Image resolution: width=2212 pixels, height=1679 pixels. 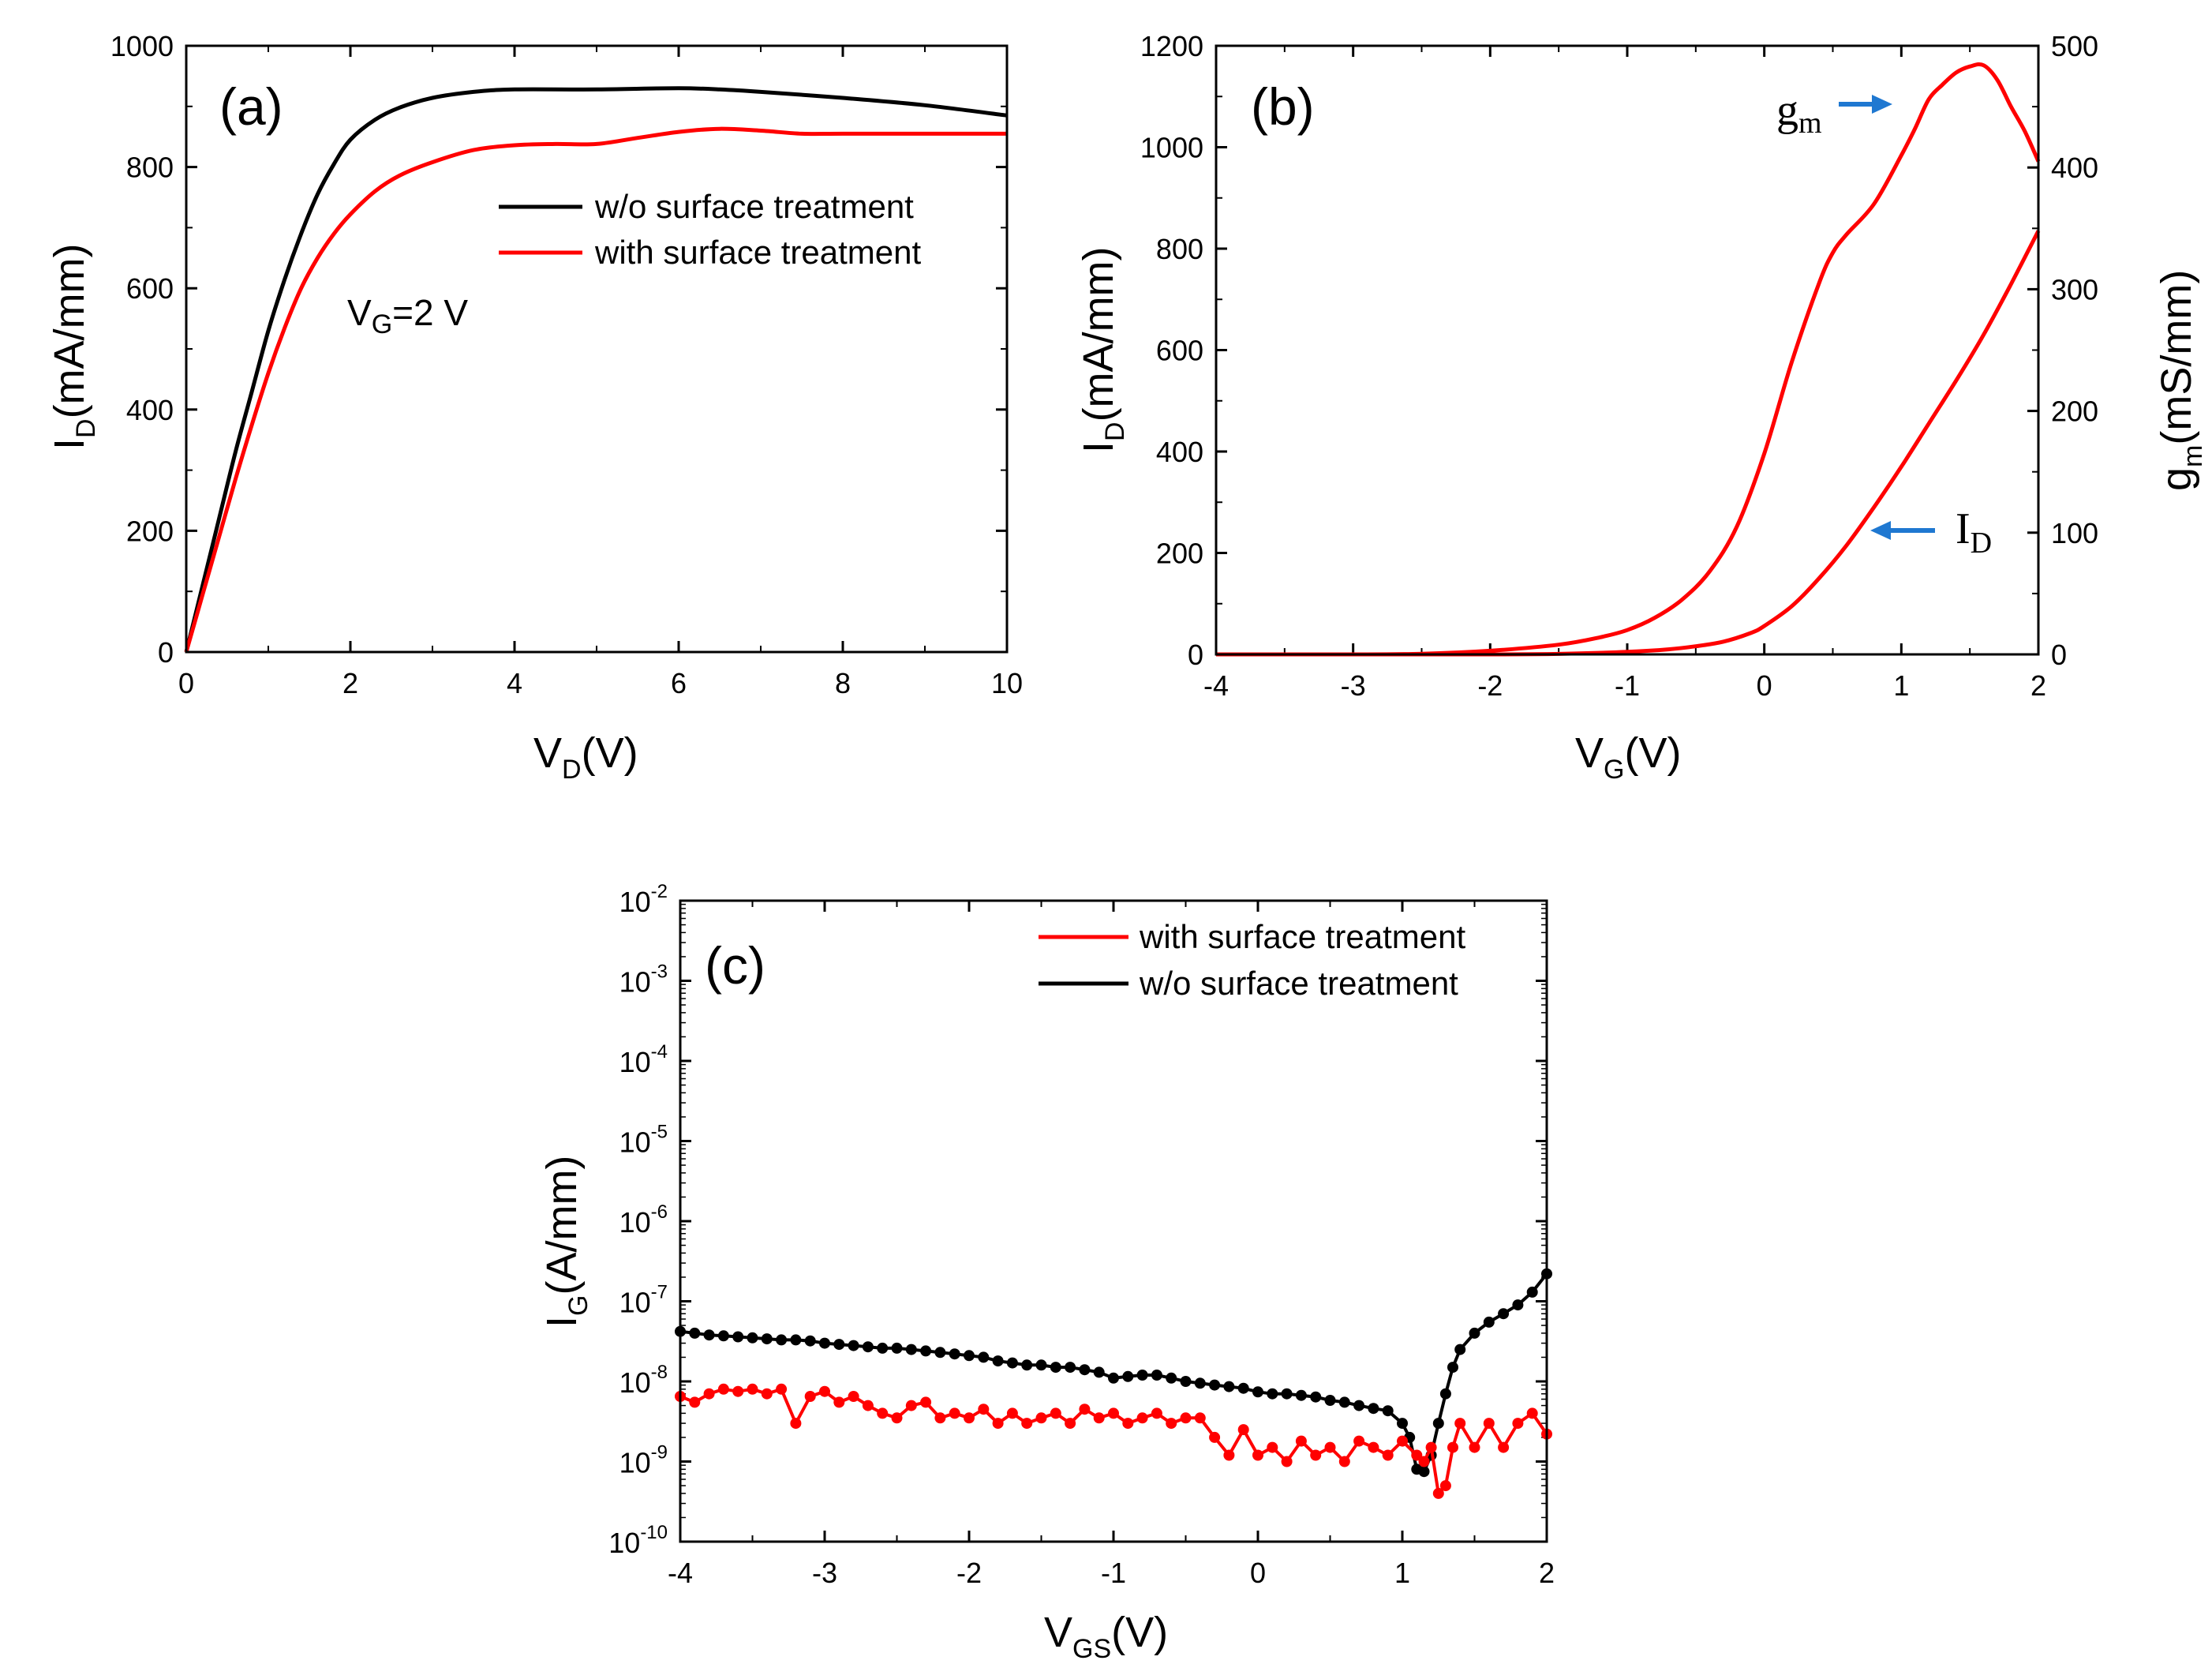 What do you see at coordinates (585, 757) in the screenshot?
I see `panel-a-xlabel: VD(V)` at bounding box center [585, 757].